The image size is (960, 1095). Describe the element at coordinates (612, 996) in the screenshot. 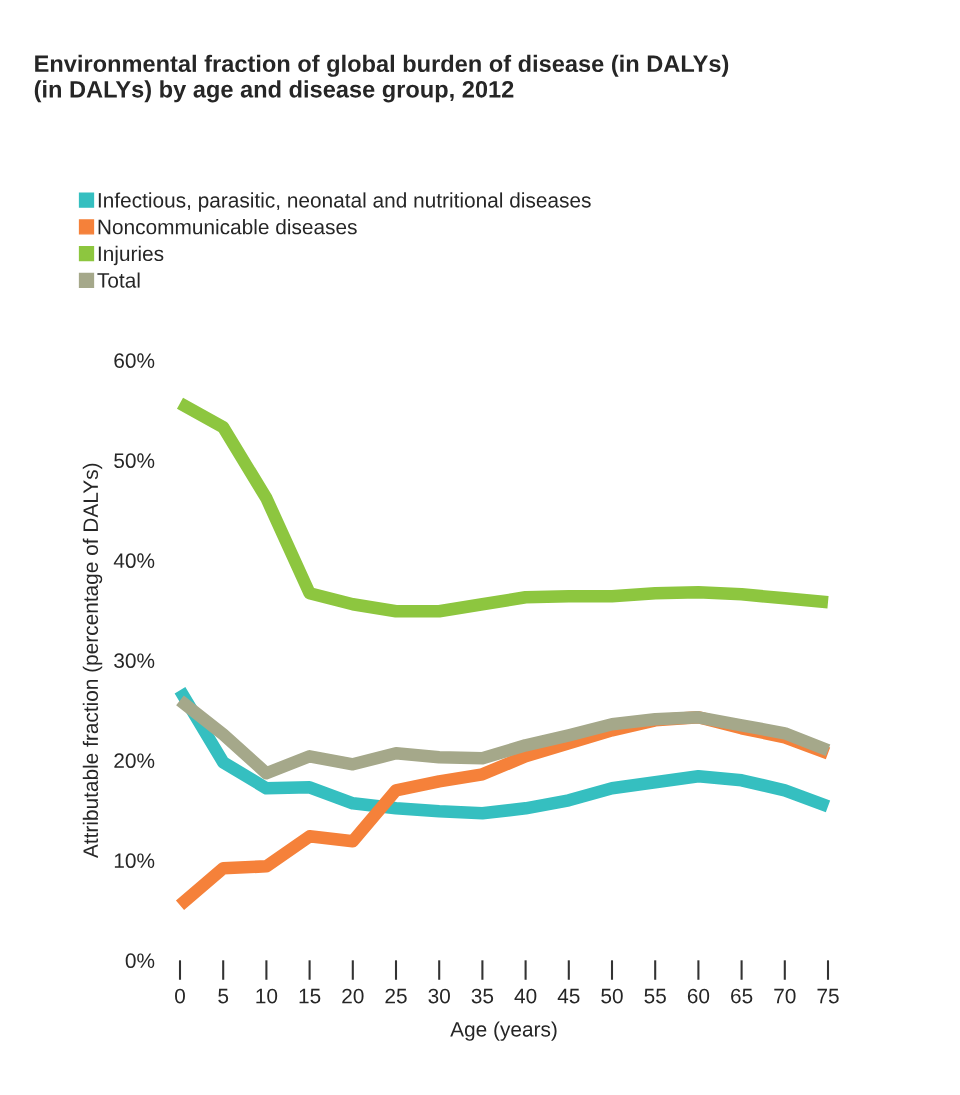

I see `x-tick-label: 50` at that location.